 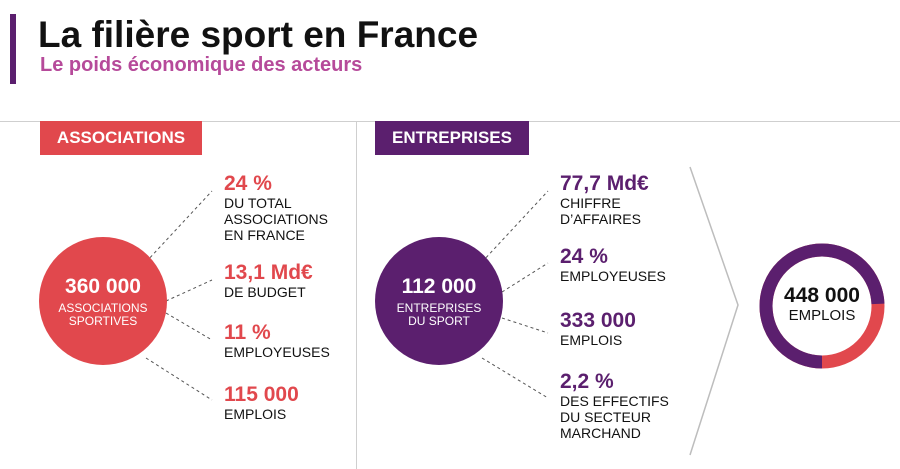 I want to click on total-jobs-value: 448 000, so click(x=822, y=295).